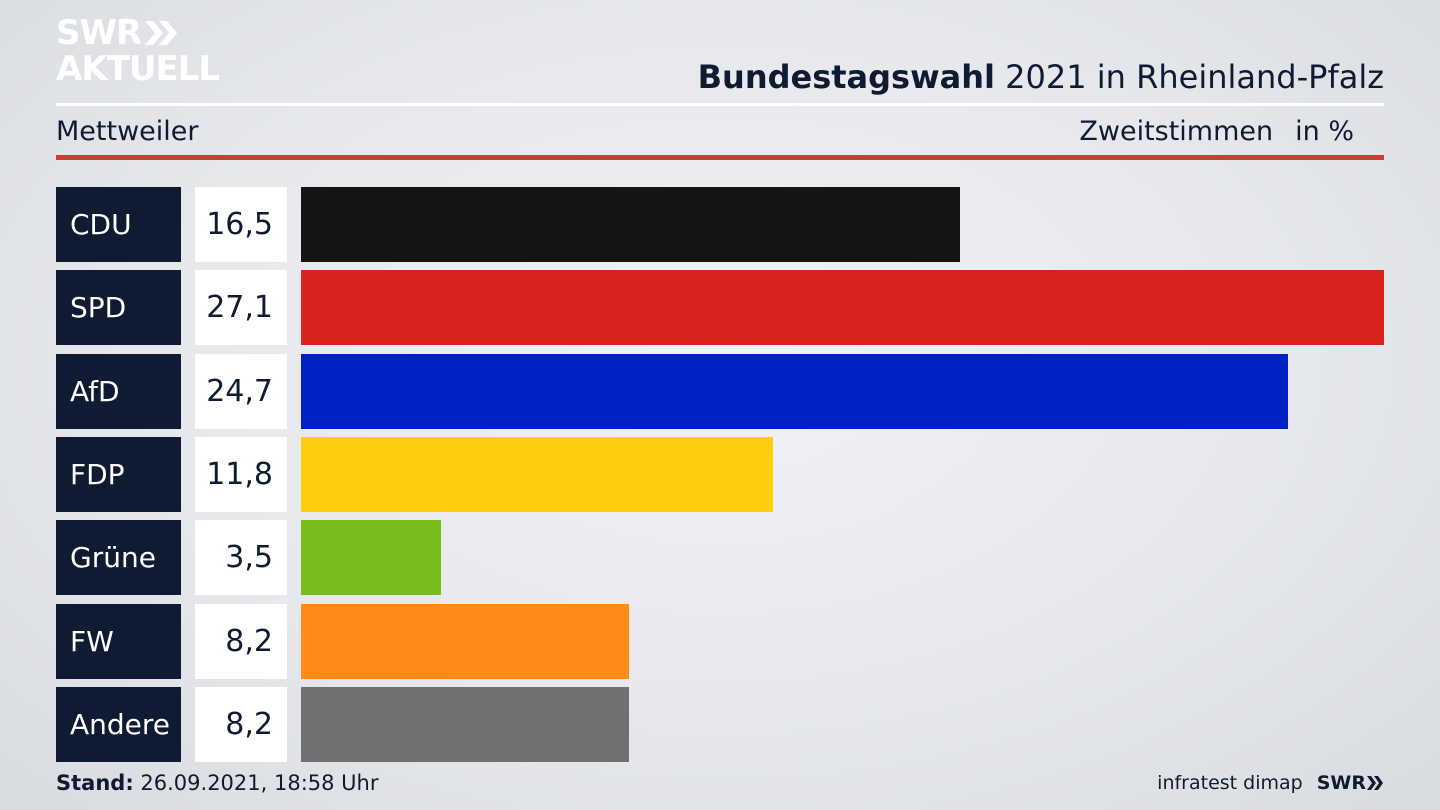 This screenshot has height=810, width=1440. What do you see at coordinates (1230, 783) in the screenshot?
I see `source-label: infratest dimap` at bounding box center [1230, 783].